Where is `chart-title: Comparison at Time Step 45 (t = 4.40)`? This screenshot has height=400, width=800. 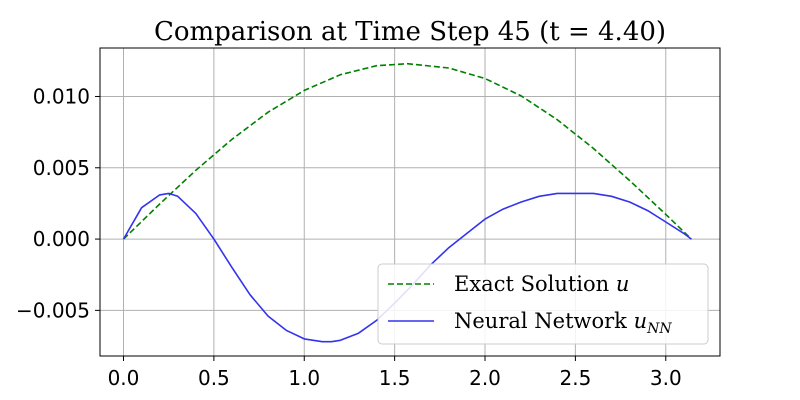 chart-title: Comparison at Time Step 45 (t = 4.40) is located at coordinates (410, 32).